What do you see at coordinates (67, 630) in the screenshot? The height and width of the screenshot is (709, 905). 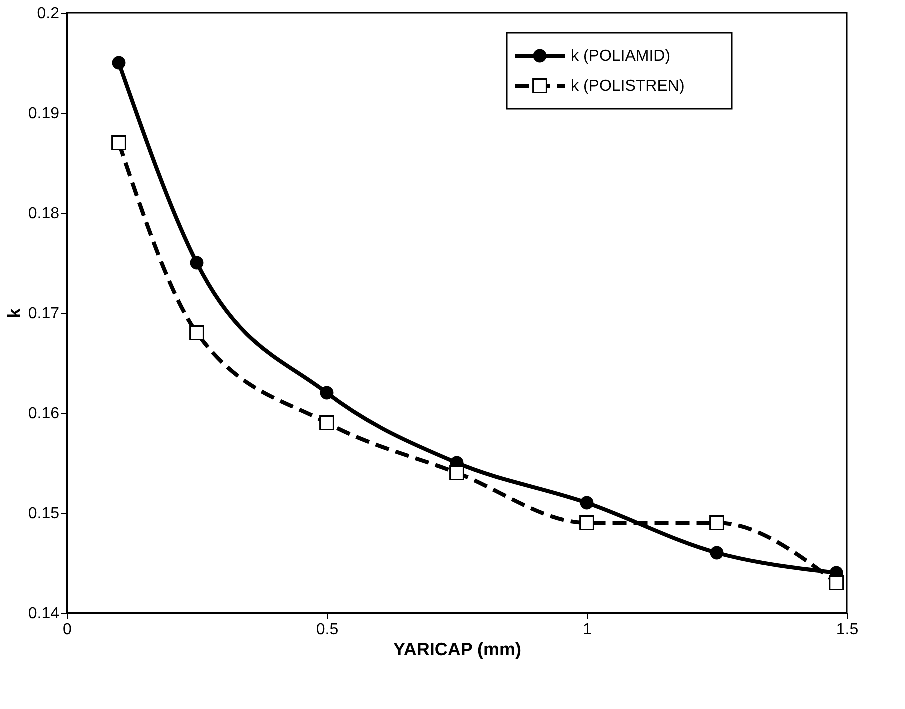 I see `x-tick-label: 0` at bounding box center [67, 630].